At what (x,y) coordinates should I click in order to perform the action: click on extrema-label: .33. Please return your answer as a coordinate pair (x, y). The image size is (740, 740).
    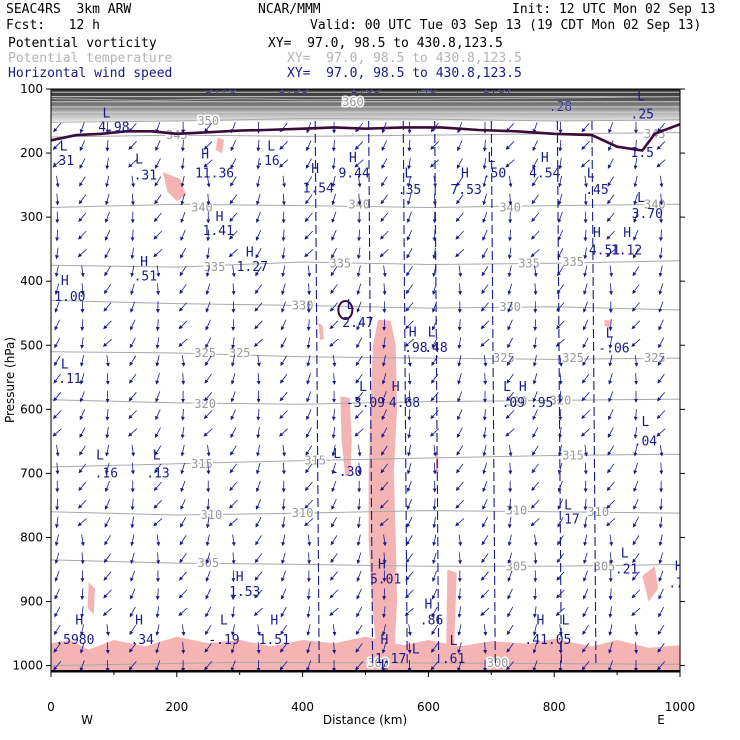
    Looking at the image, I should click on (382, 678).